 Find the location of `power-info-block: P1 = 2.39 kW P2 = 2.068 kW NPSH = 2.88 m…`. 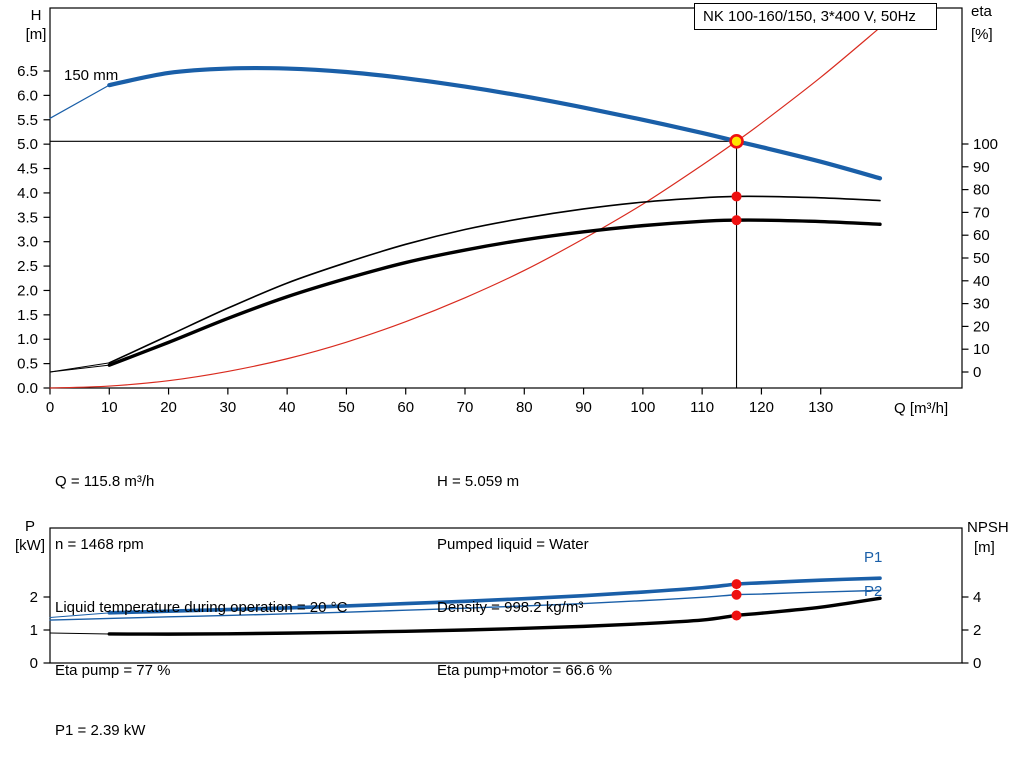

power-info-block: P1 = 2.39 kW P2 = 2.068 kW NPSH = 2.88 m… is located at coordinates (226, 729).